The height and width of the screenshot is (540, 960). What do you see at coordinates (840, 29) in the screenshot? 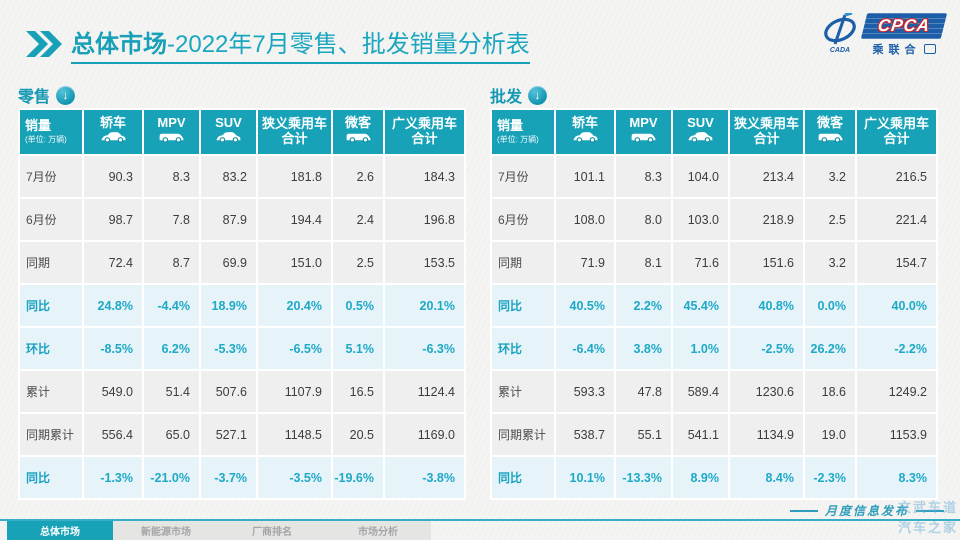
I see `cada-swoosh-icon` at bounding box center [840, 29].